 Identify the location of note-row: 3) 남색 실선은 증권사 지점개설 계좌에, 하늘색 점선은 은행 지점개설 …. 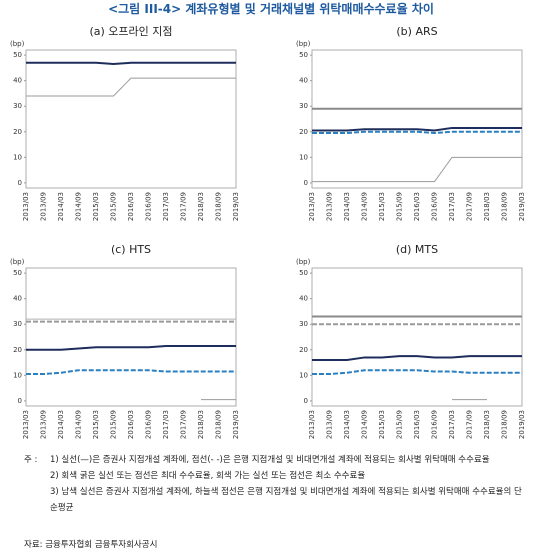
(274, 500).